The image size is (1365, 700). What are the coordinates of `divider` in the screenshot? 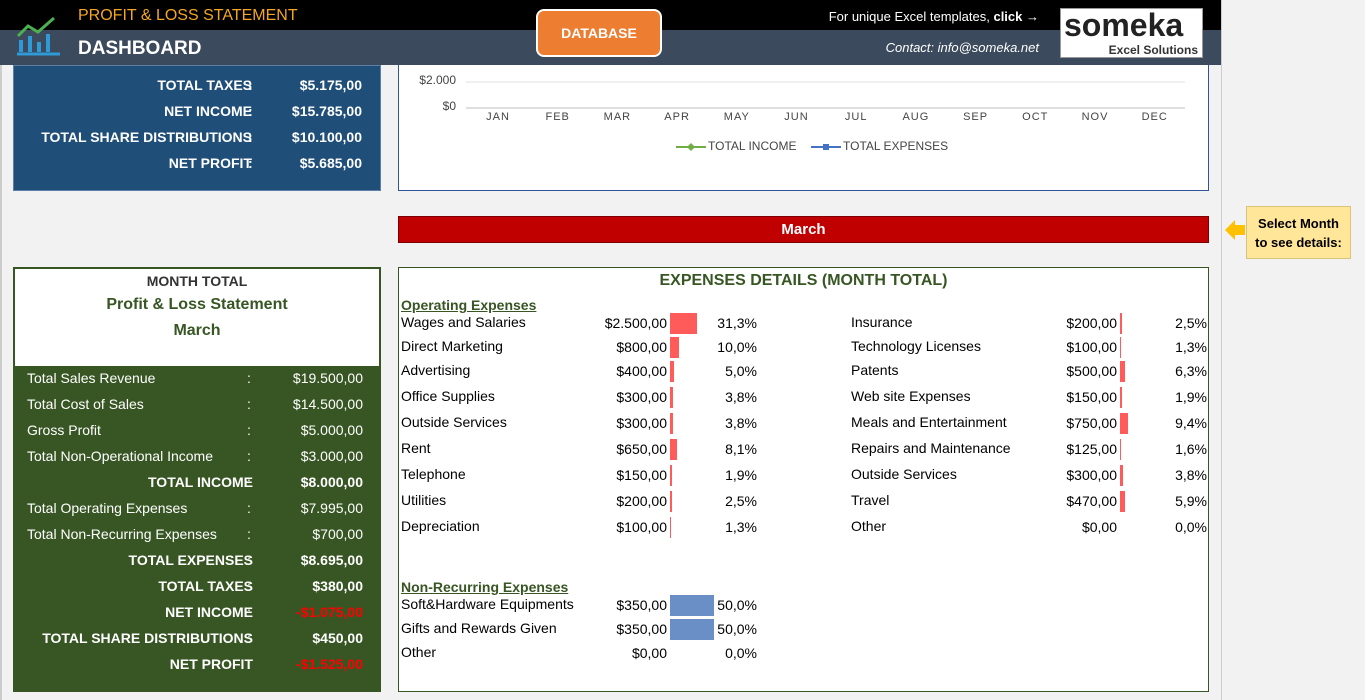 It's located at (1221, 350).